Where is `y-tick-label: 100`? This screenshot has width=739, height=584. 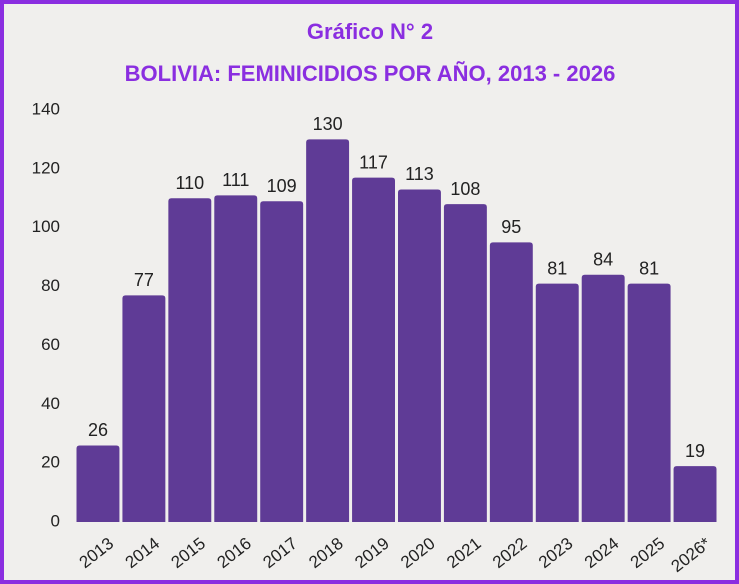
y-tick-label: 100 is located at coordinates (46, 226).